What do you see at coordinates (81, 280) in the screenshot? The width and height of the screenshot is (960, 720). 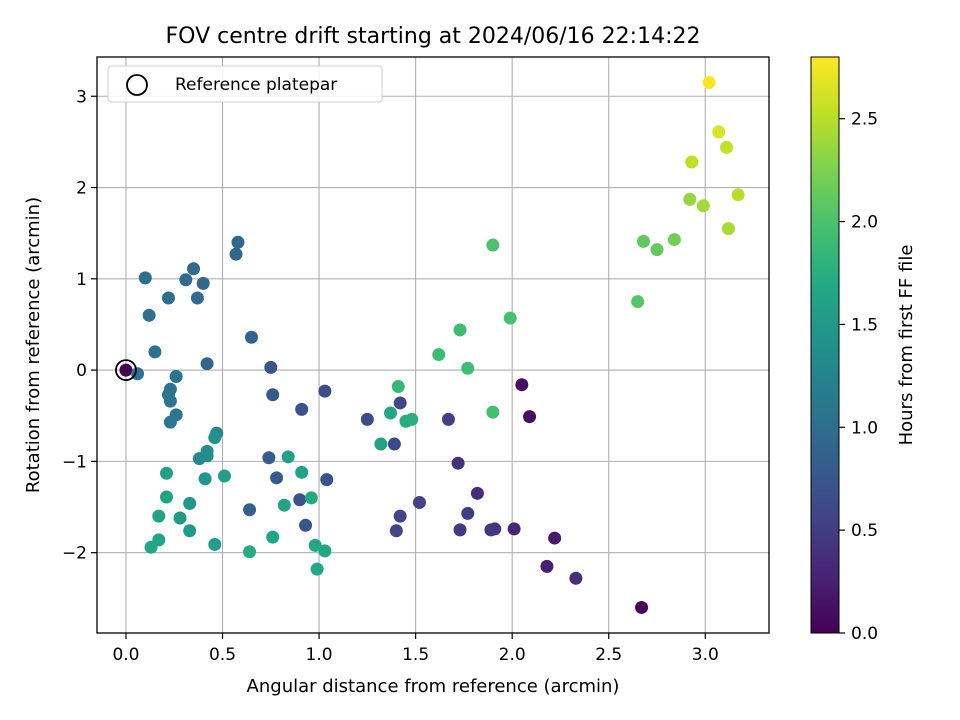 I see `y-tick-label: 1` at bounding box center [81, 280].